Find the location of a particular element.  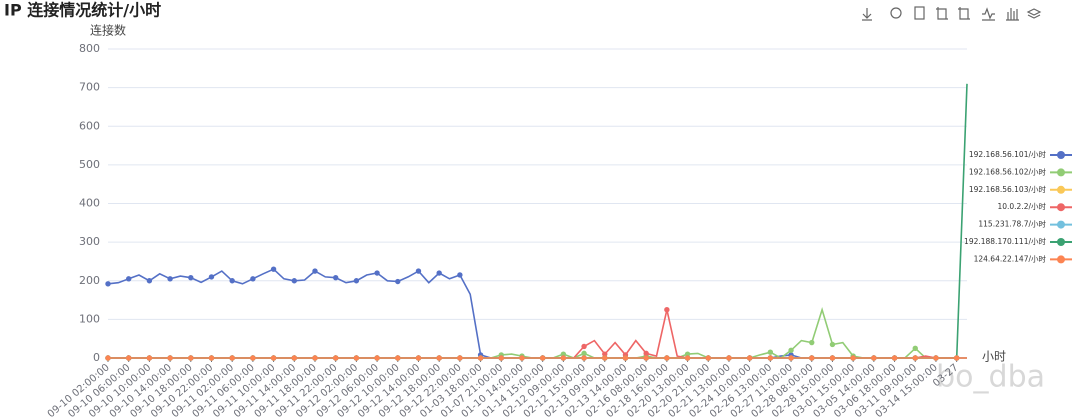

legend-item: 192.188.170.111/小时 is located at coordinates (1018, 241).